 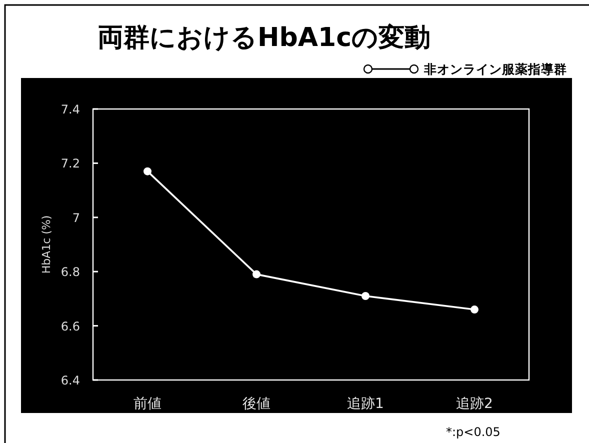 What do you see at coordinates (473, 432) in the screenshot?
I see `text: *:p<0.05` at bounding box center [473, 432].